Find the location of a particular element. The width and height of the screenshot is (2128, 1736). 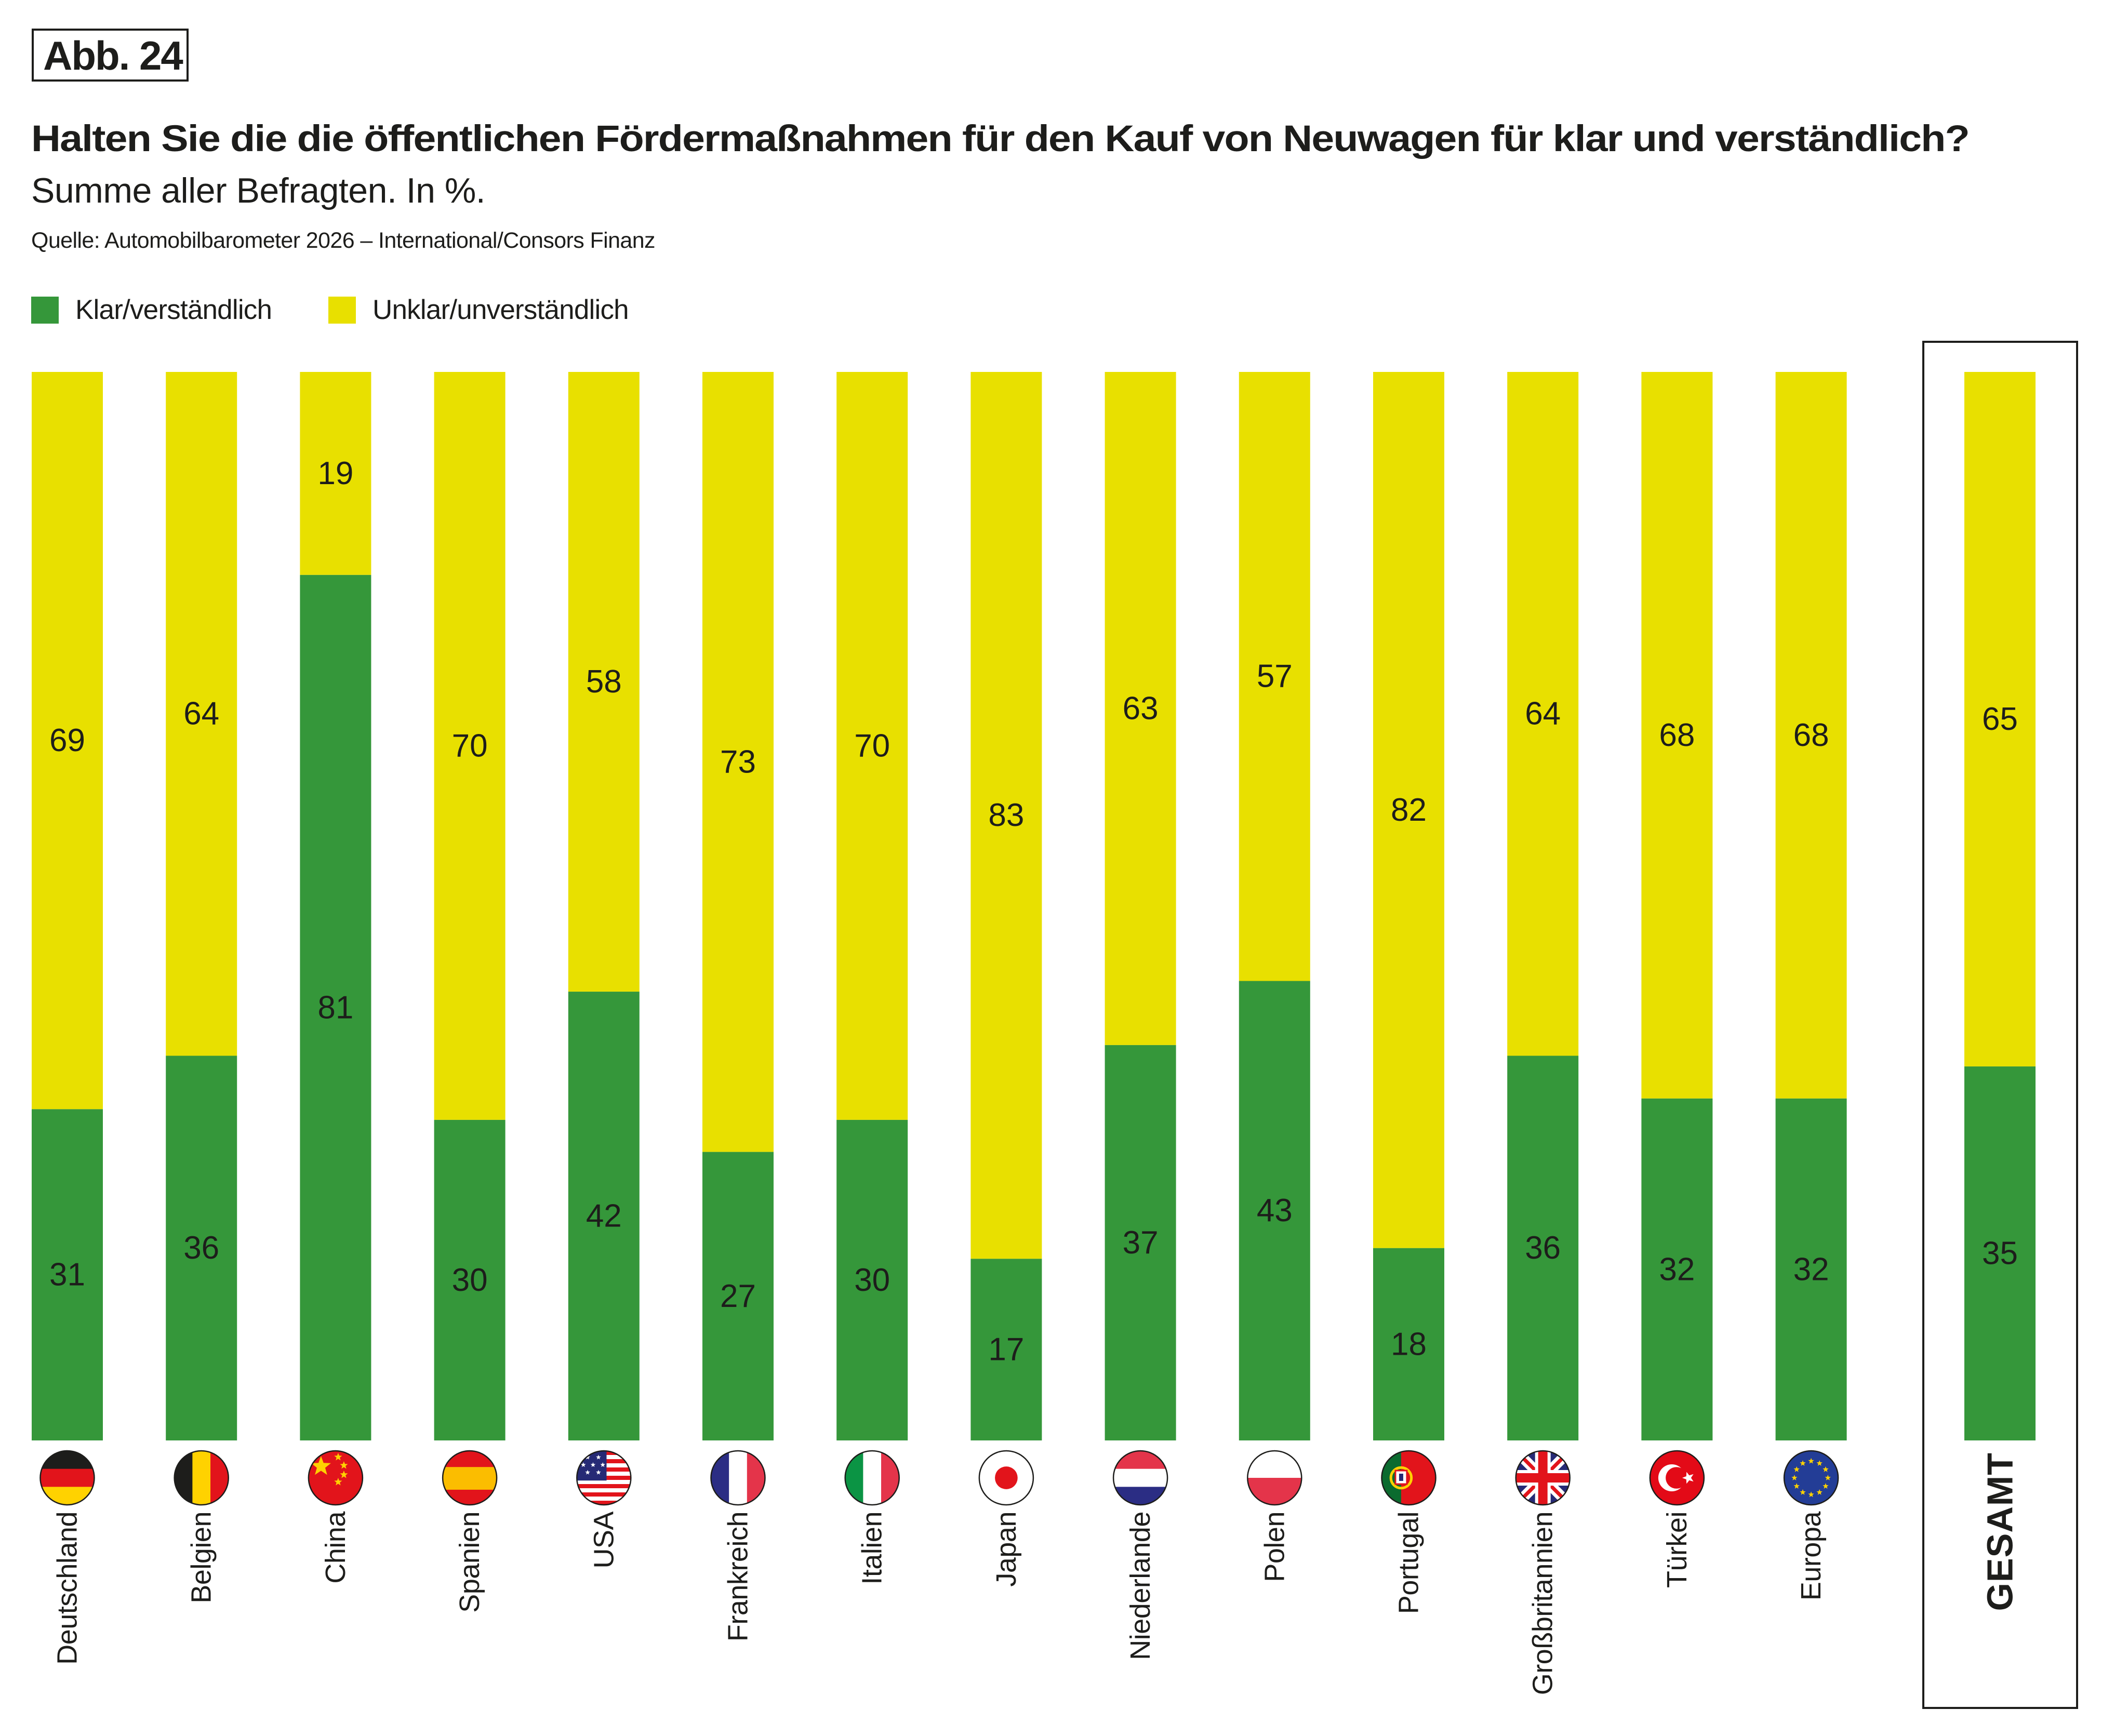

total-highlight-box is located at coordinates (2000, 1025).